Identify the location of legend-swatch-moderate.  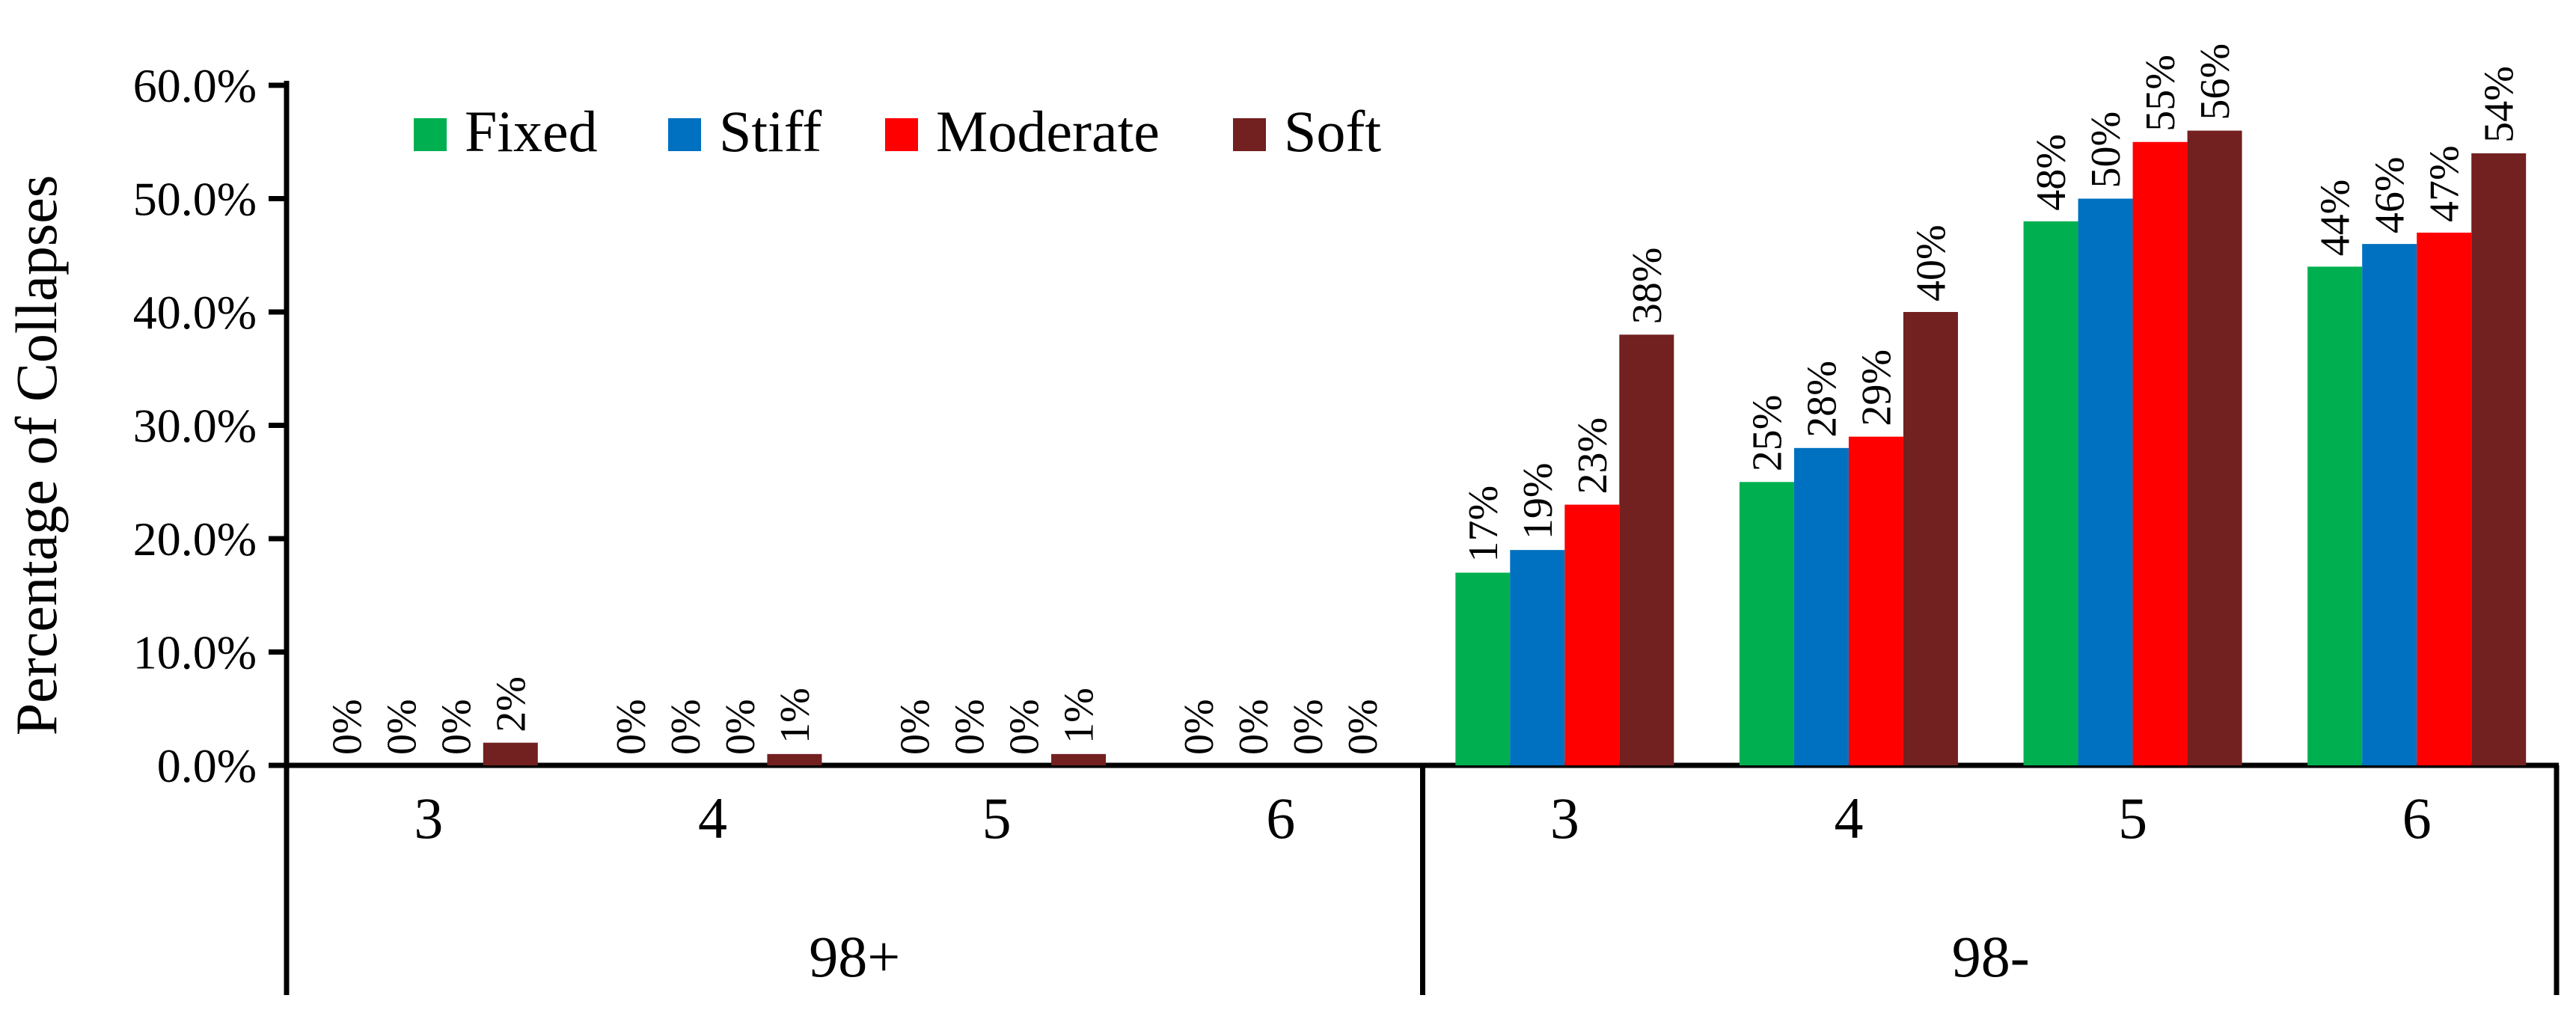
(901, 135).